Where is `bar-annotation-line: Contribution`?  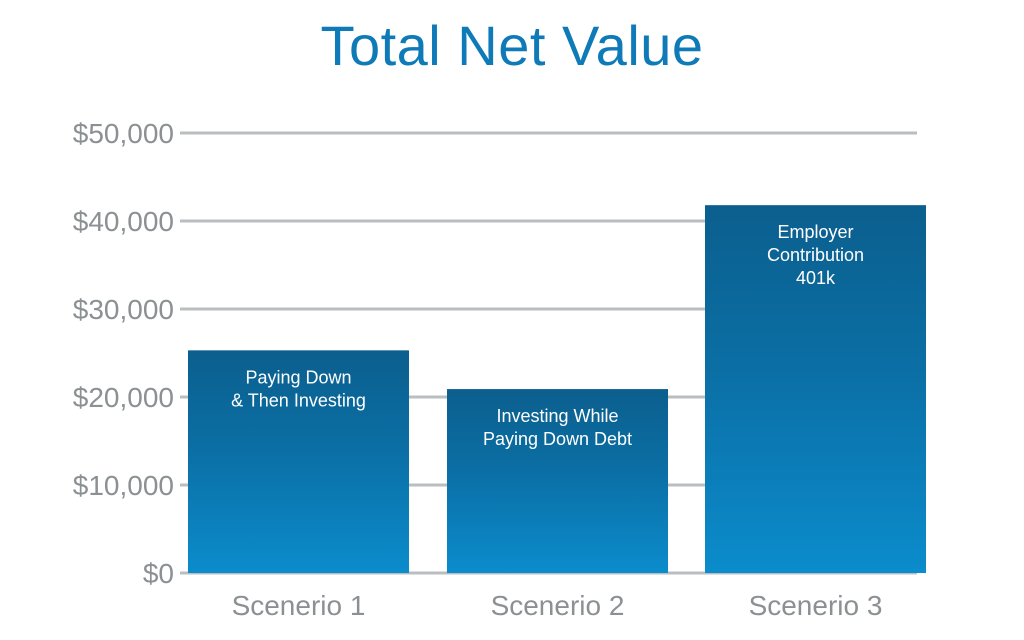 bar-annotation-line: Contribution is located at coordinates (815, 255).